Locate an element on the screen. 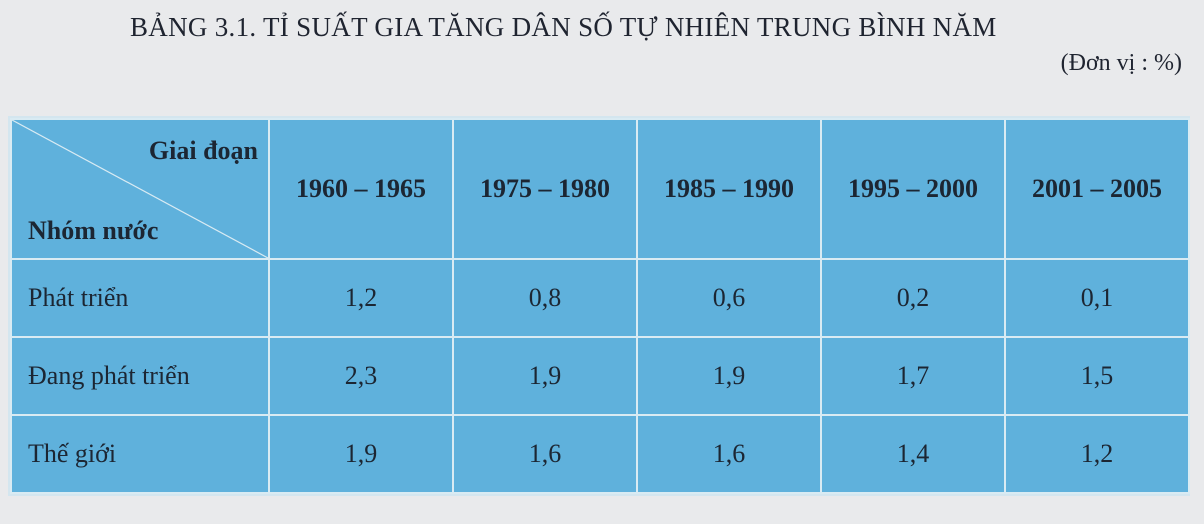 The height and width of the screenshot is (524, 1204). table-cell: 0,8 is located at coordinates (545, 298).